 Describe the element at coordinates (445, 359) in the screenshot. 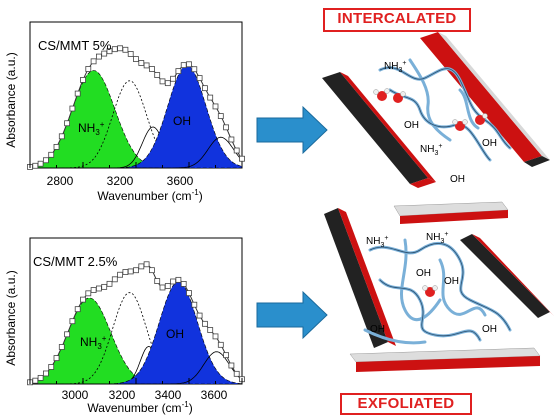

I see `clay-platelet-bottom` at that location.